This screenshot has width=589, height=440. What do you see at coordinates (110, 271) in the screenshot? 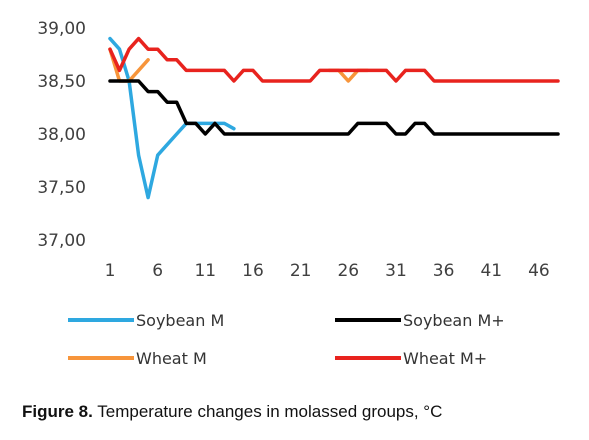
I see `x-tick-label: 1` at bounding box center [110, 271].